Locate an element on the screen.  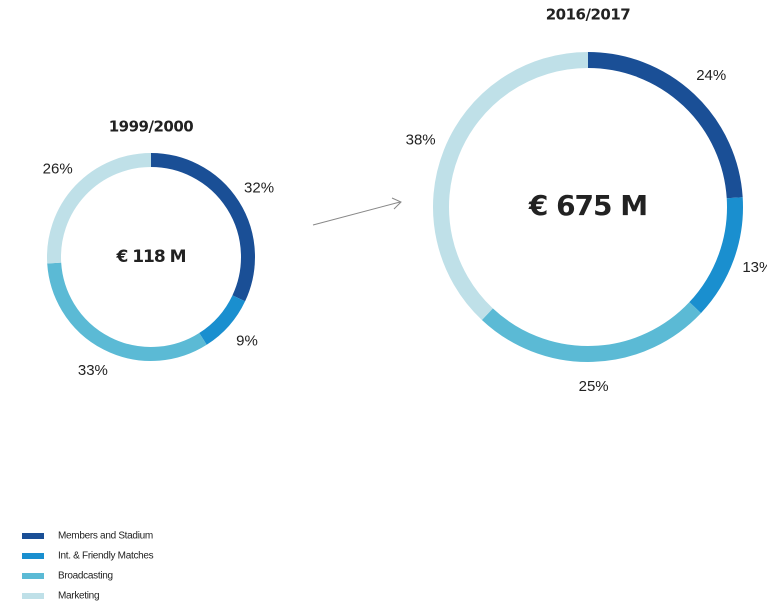
value-label: 38% is located at coordinates (421, 140).